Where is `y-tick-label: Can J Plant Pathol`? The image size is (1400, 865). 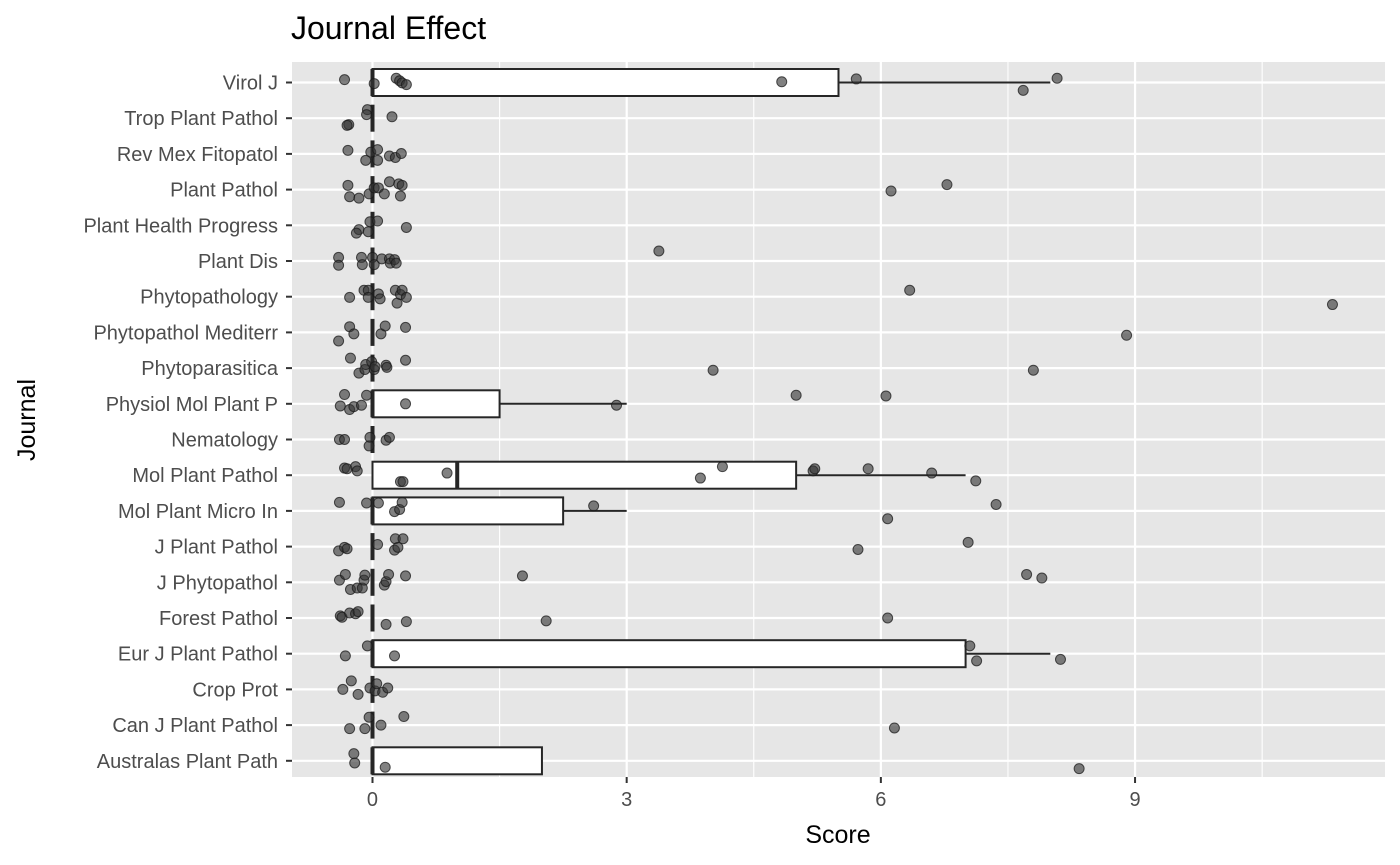 y-tick-label: Can J Plant Pathol is located at coordinates (195, 726).